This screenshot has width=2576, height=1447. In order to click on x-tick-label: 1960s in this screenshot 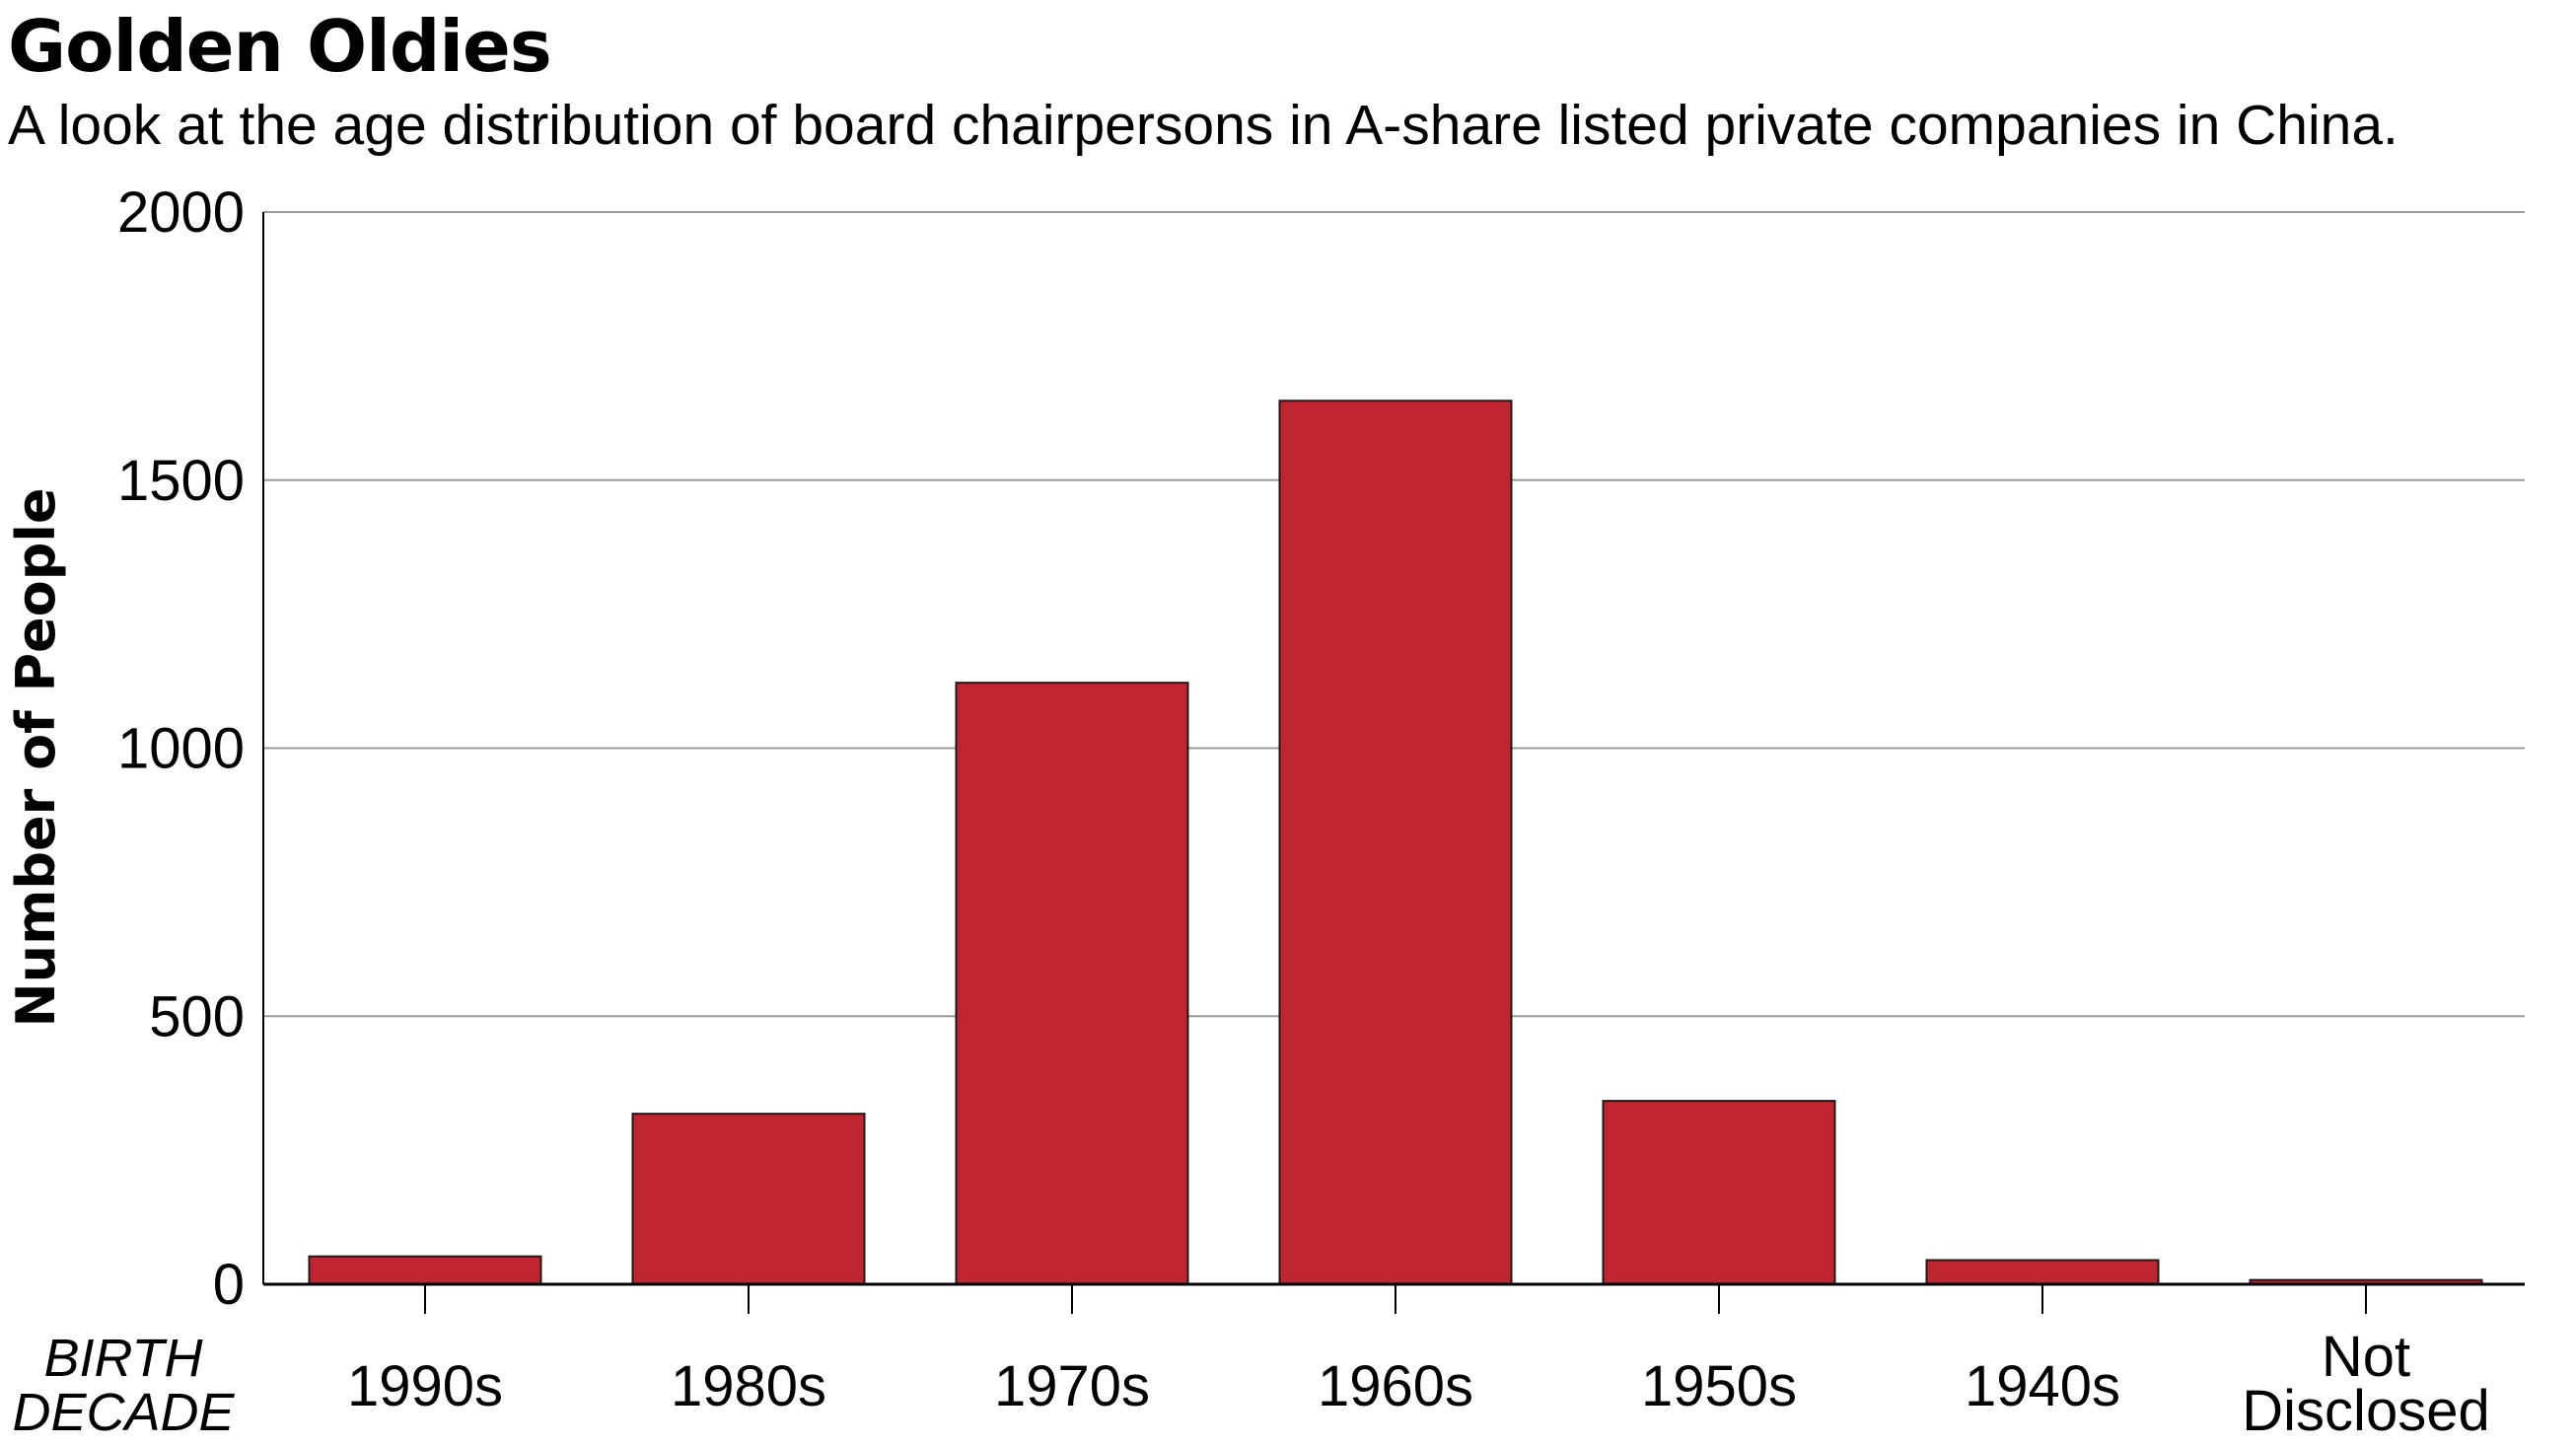, I will do `click(1395, 1386)`.